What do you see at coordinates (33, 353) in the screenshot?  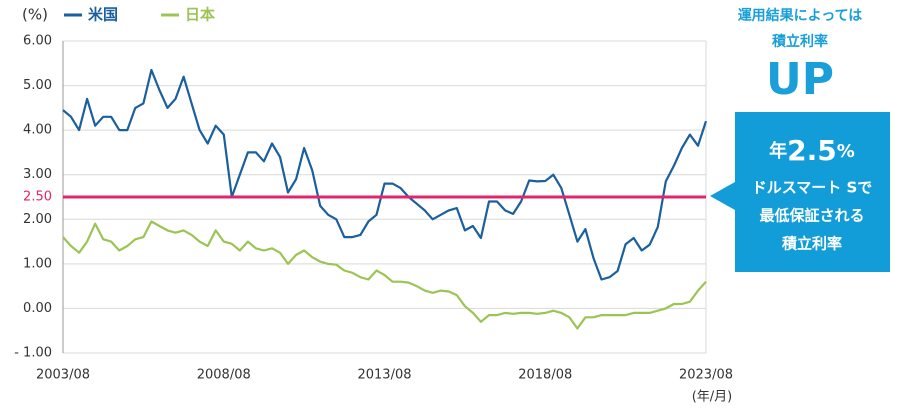 I see `y-tick-label: - 1.00` at bounding box center [33, 353].